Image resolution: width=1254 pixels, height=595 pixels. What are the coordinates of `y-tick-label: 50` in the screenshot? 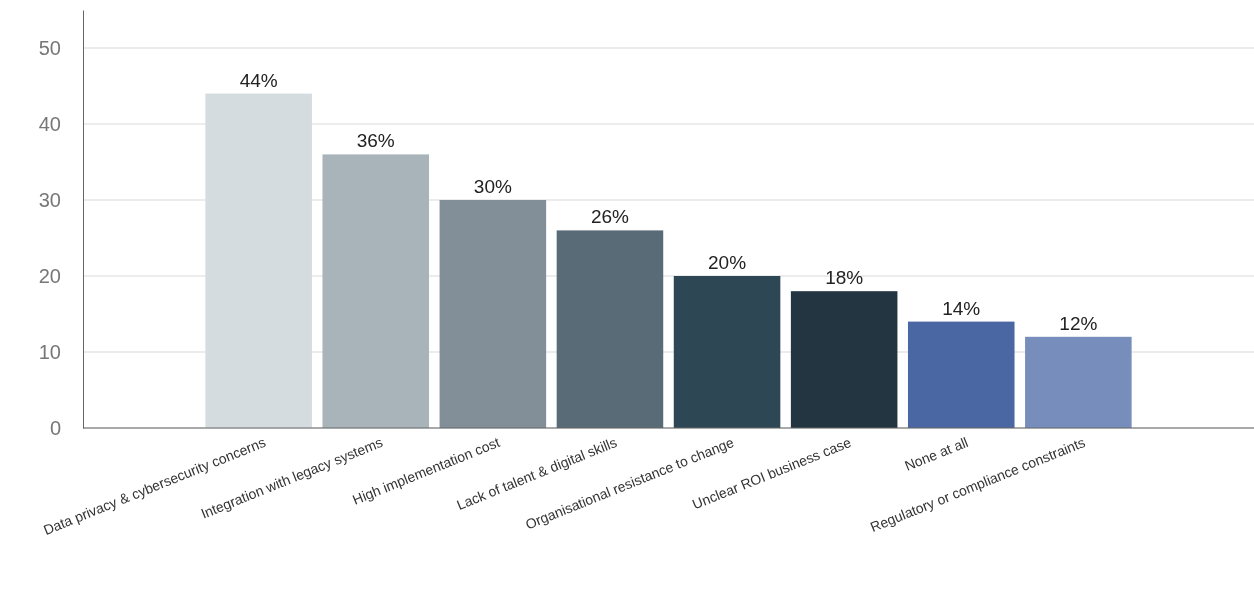 It's located at (49, 47).